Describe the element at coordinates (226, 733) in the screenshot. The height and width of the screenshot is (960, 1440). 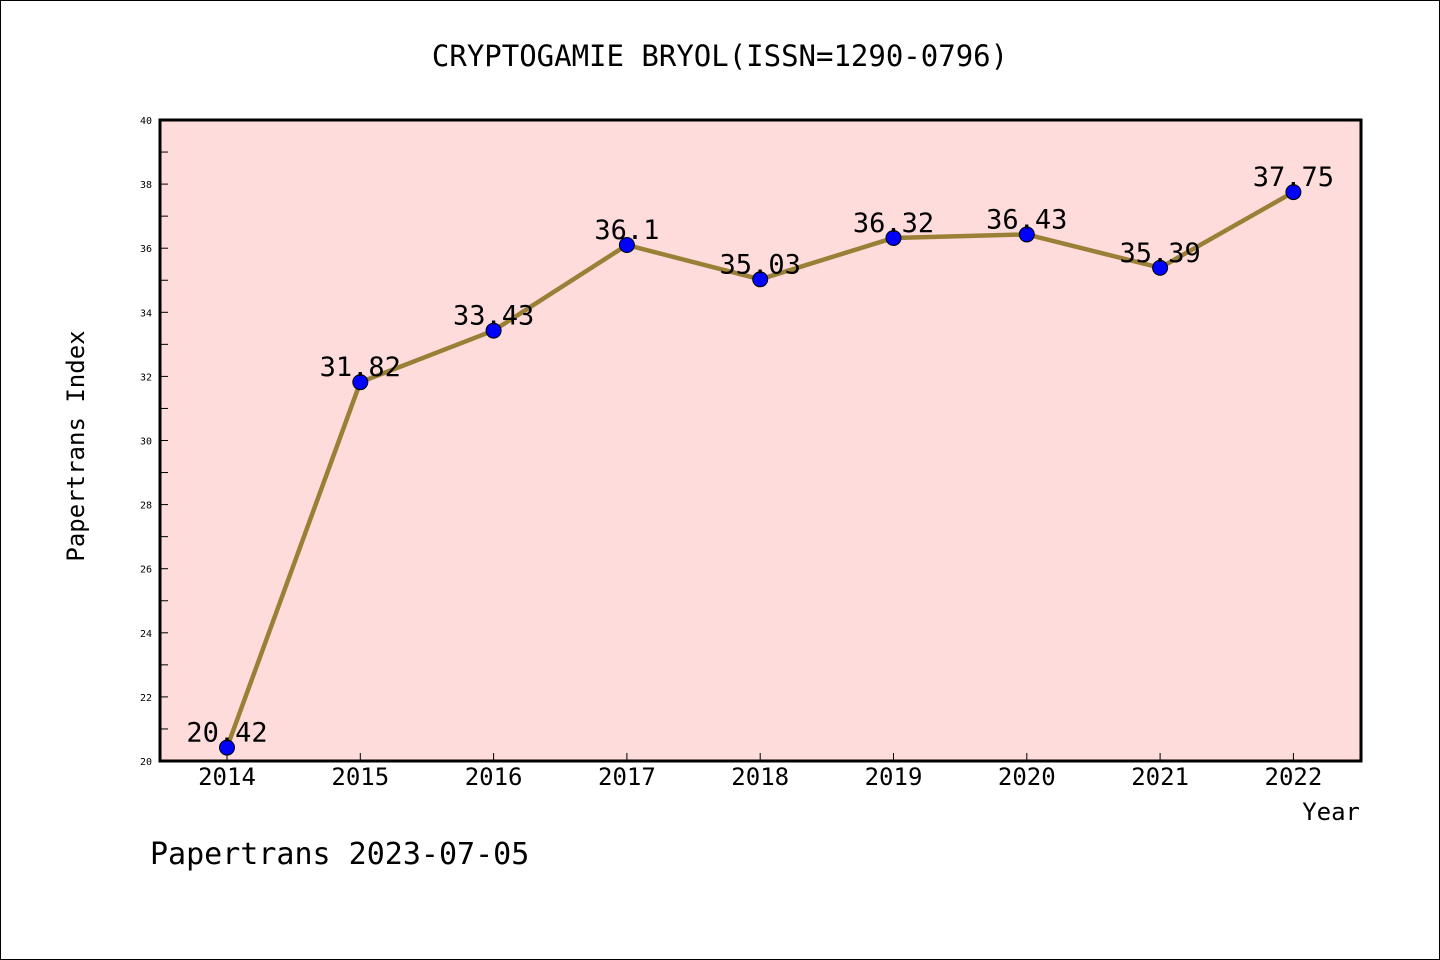
I see `data-label: 20.42` at that location.